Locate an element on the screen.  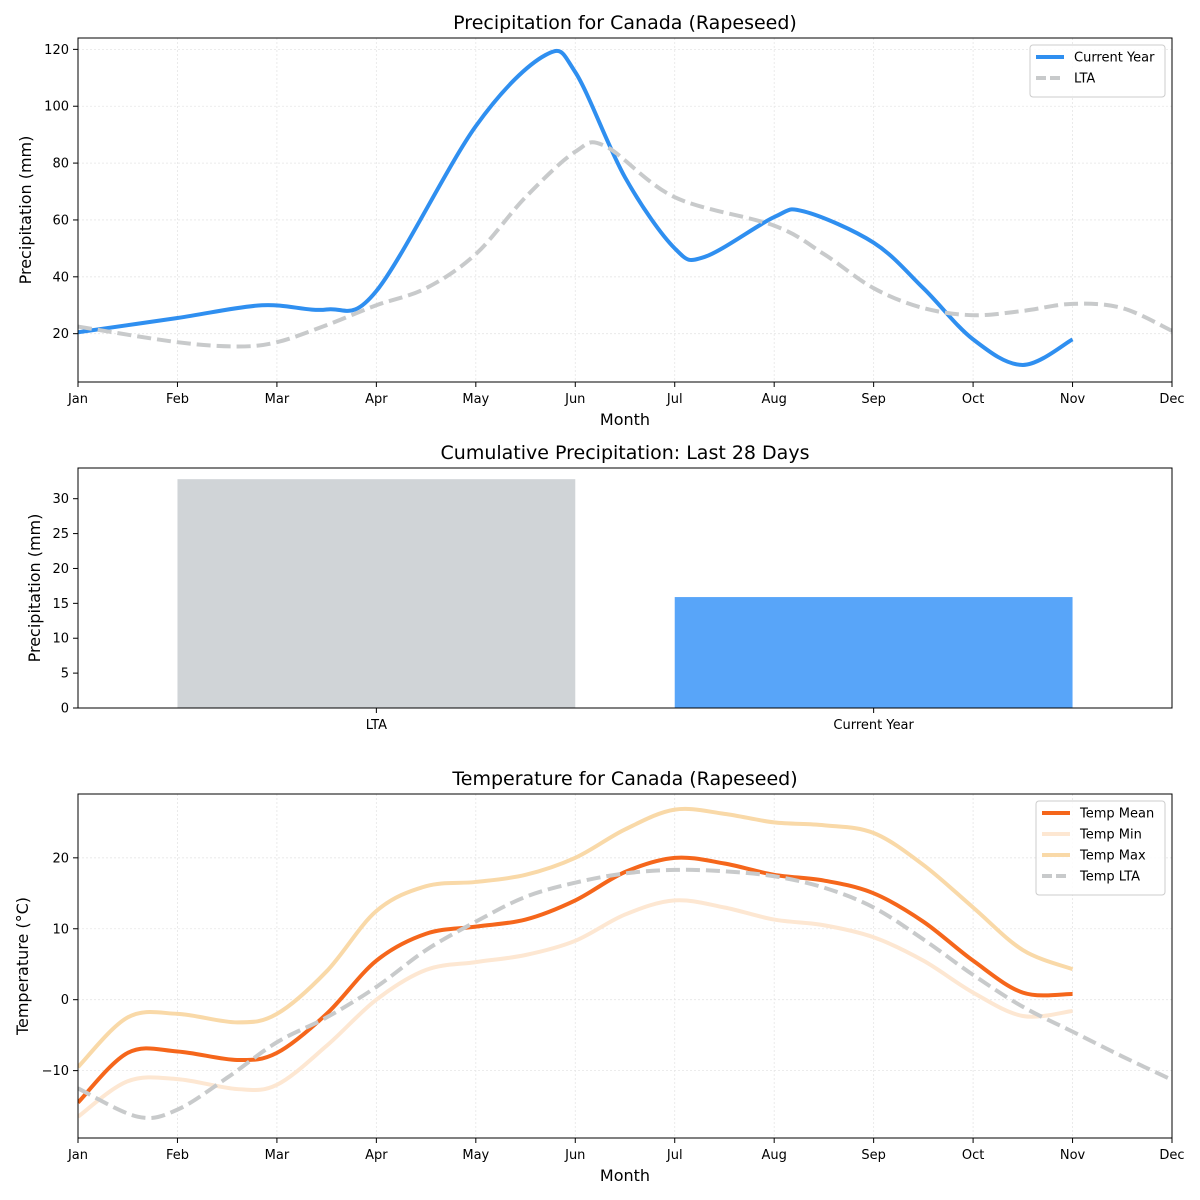
bar-current-year is located at coordinates (873, 652).